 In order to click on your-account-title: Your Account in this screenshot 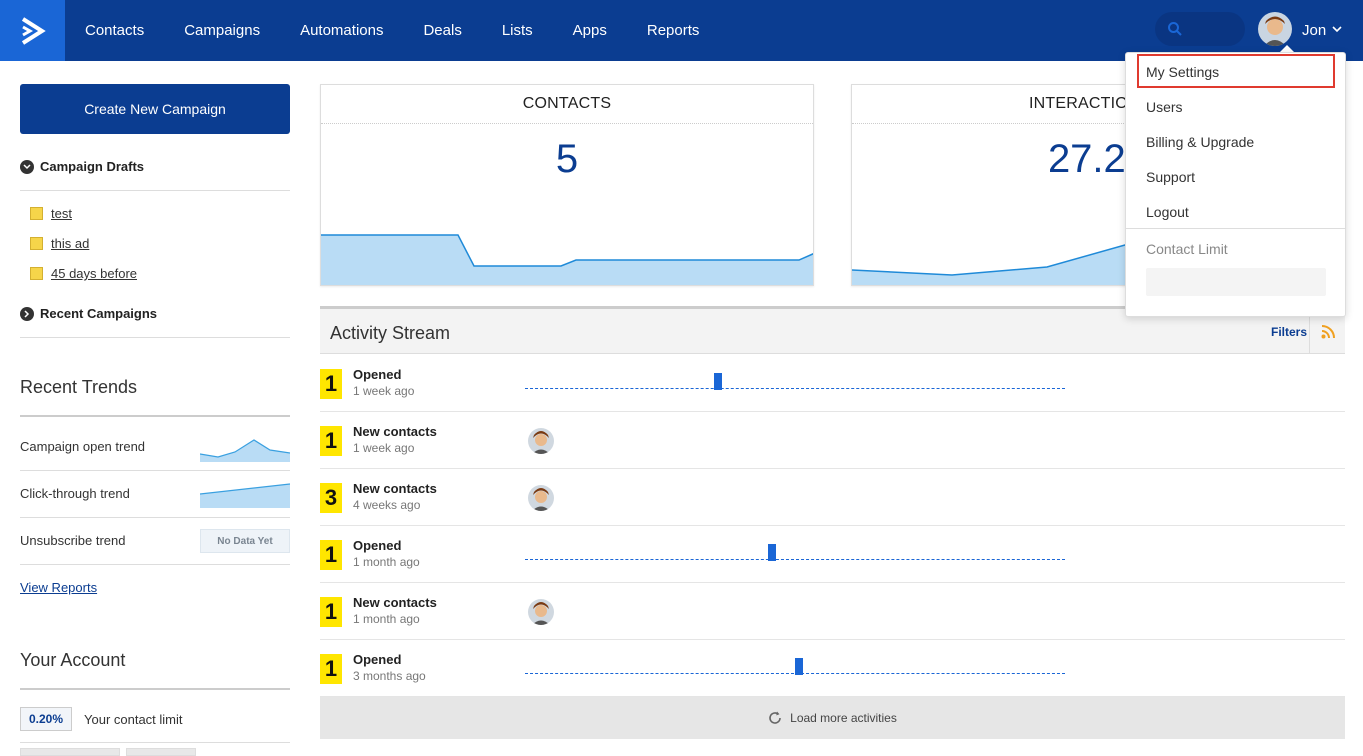, I will do `click(73, 660)`.